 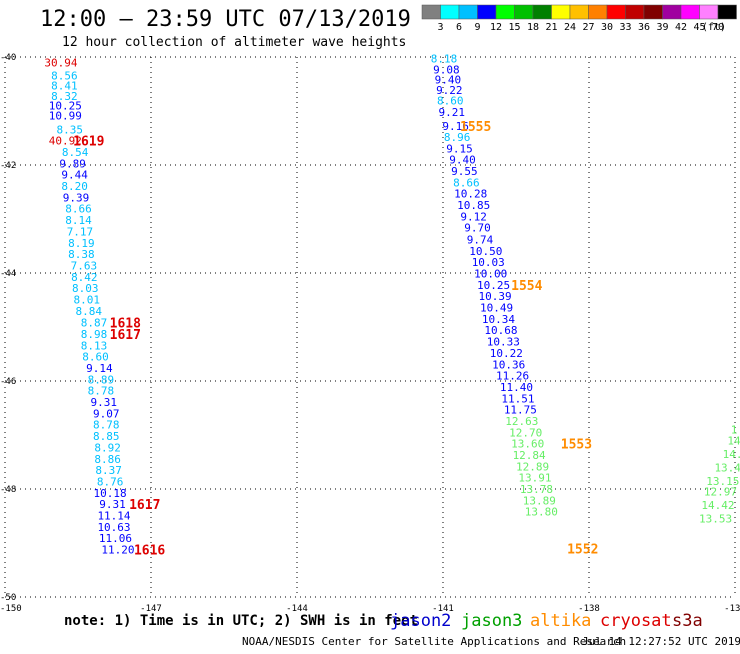 What do you see at coordinates (644, 27) in the screenshot?
I see `legend-tick-label: 36` at bounding box center [644, 27].